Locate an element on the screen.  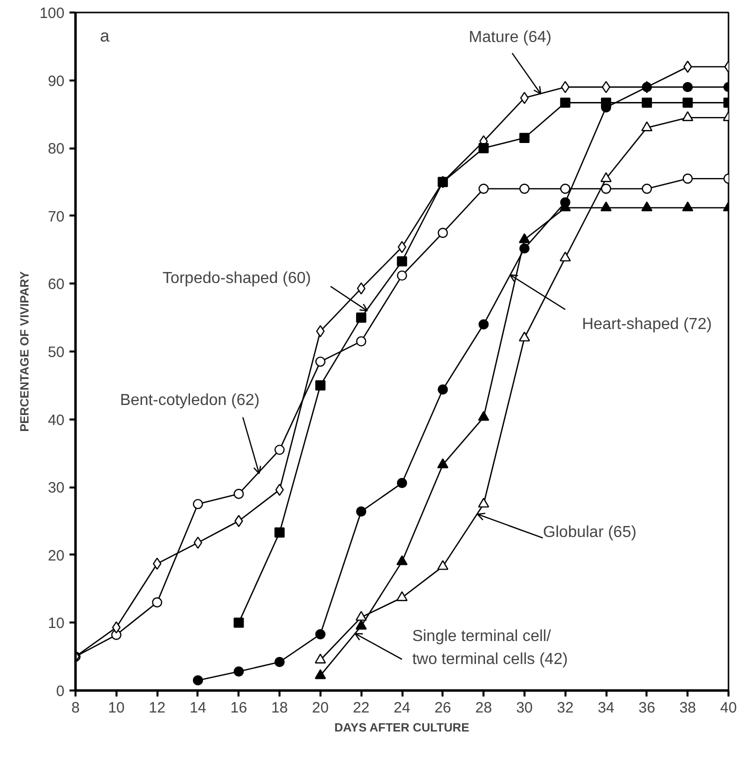
x-tick-label: 30 is located at coordinates (524, 708).